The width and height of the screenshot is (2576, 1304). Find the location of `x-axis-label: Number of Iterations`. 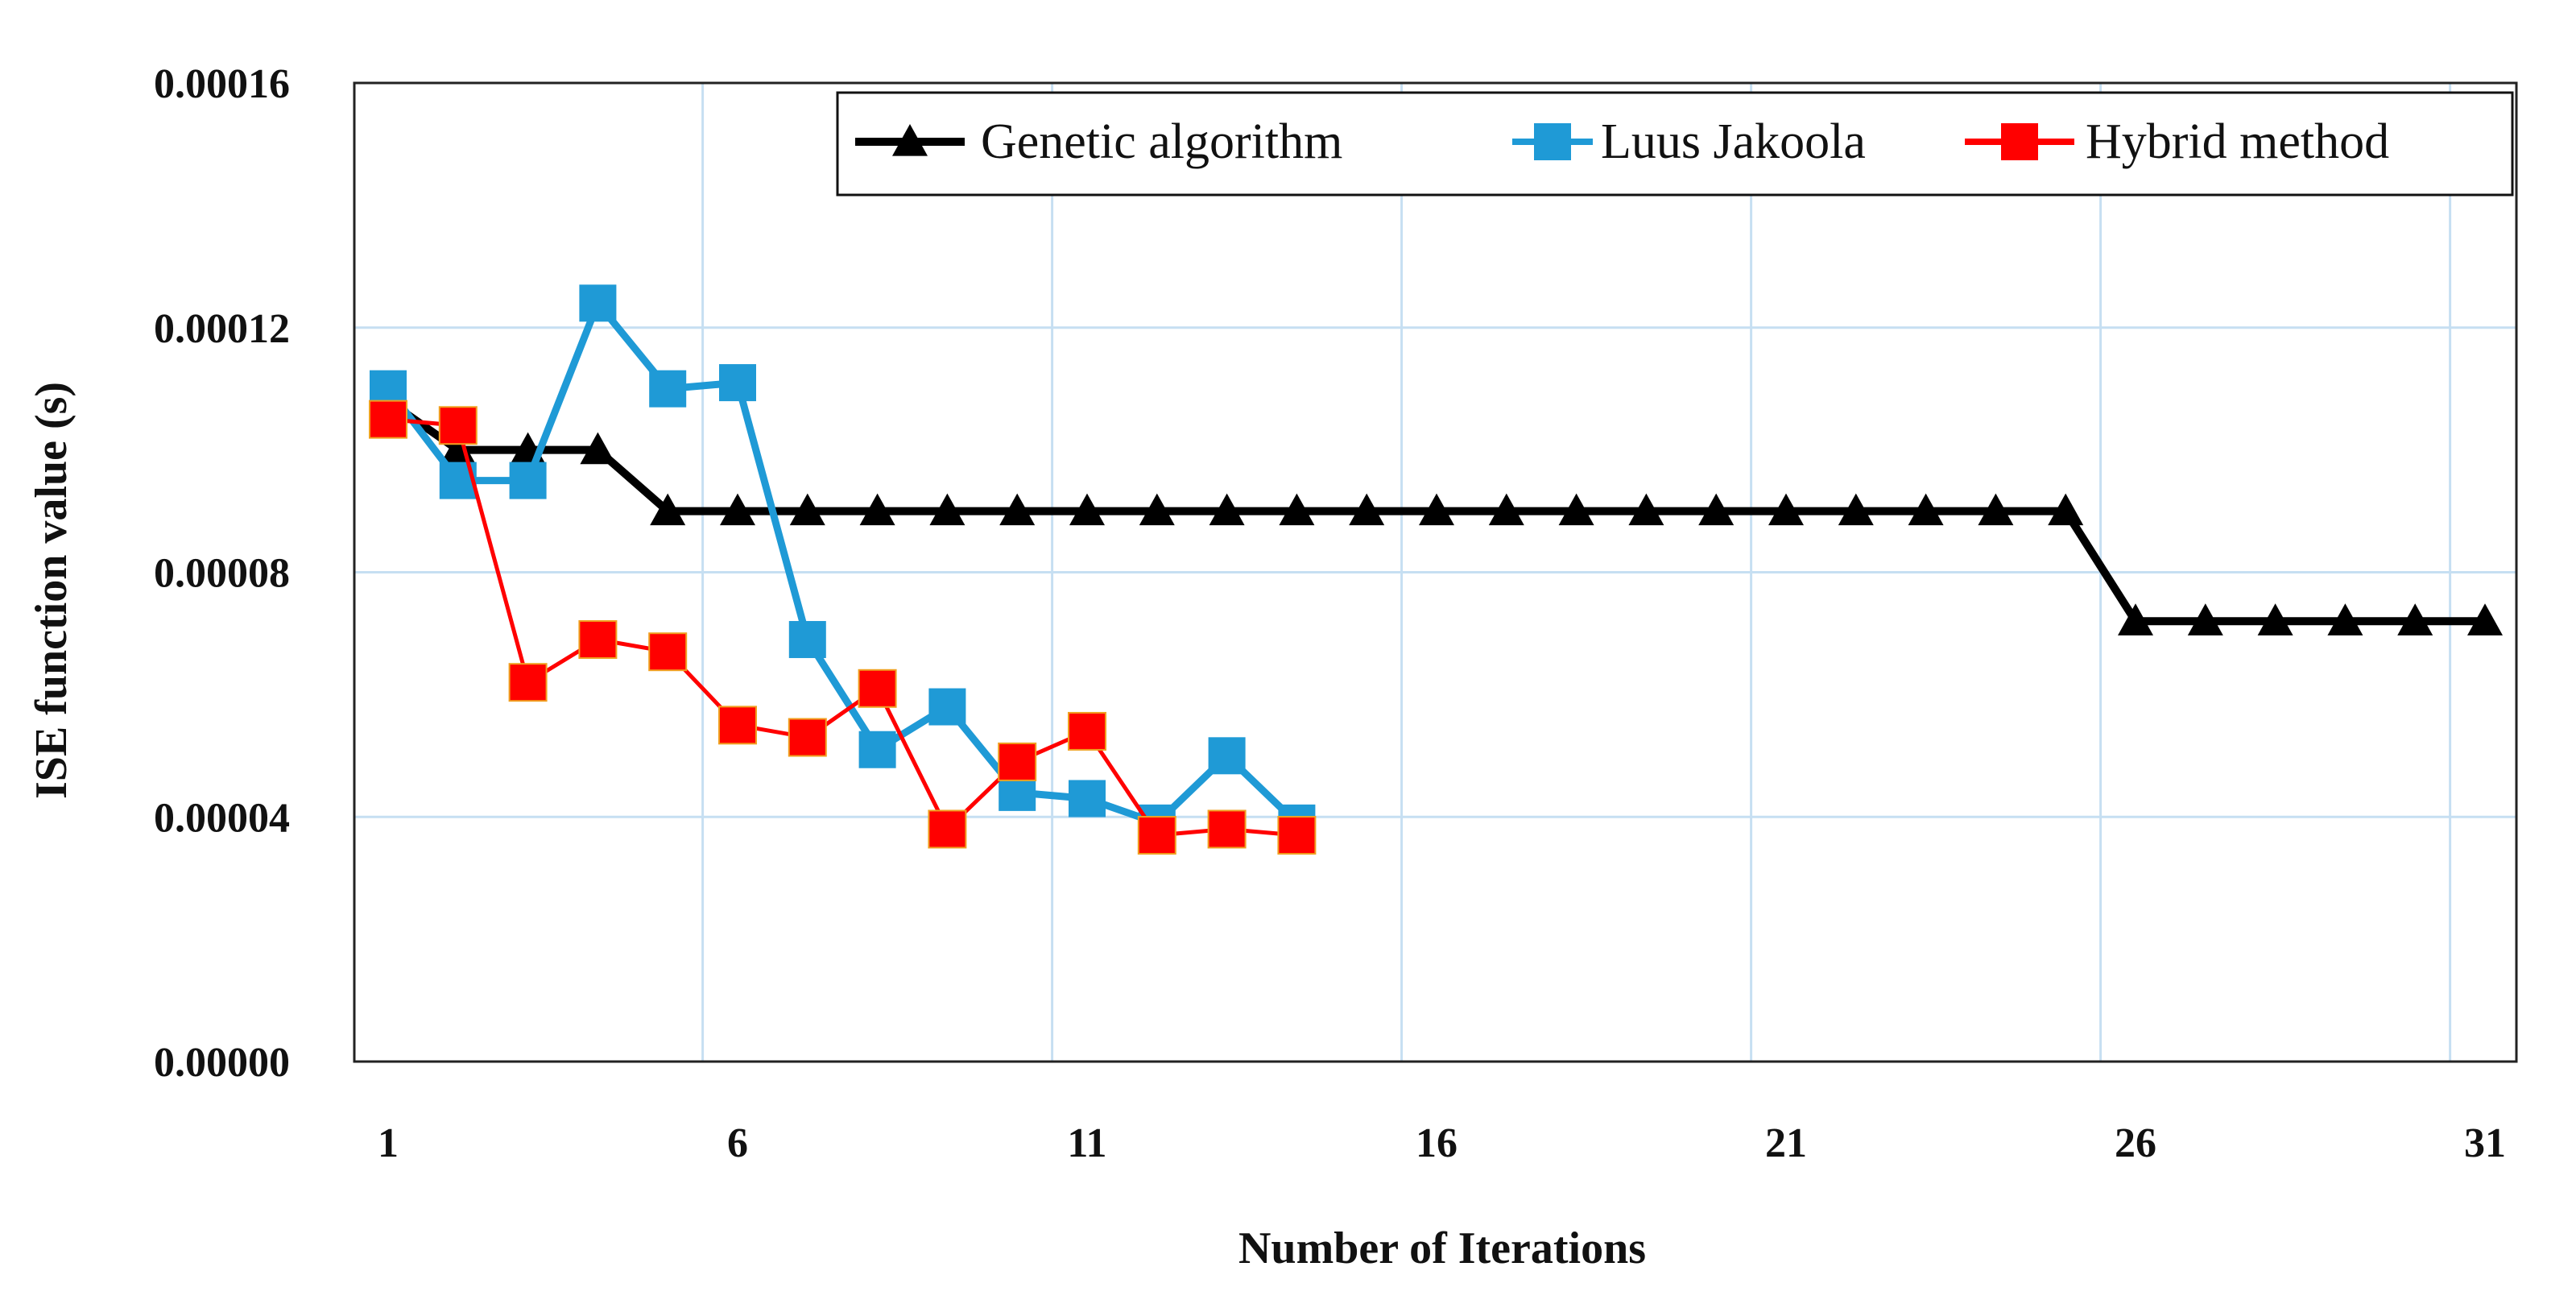

x-axis-label: Number of Iterations is located at coordinates (1442, 1248).